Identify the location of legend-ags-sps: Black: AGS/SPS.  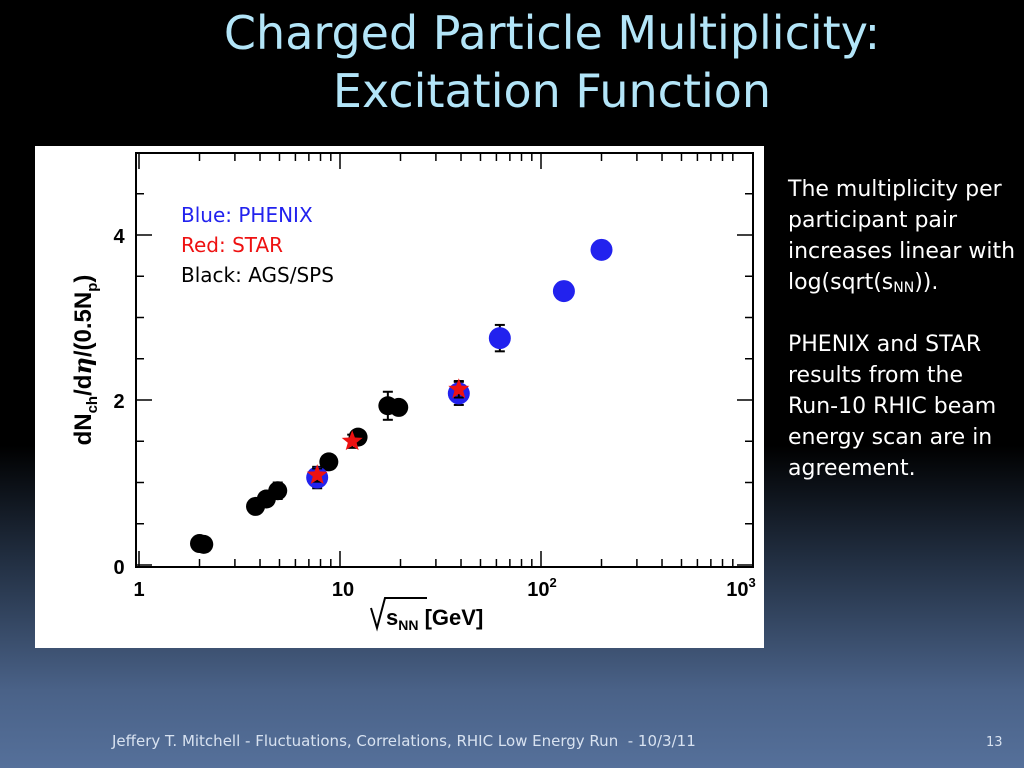
(257, 275).